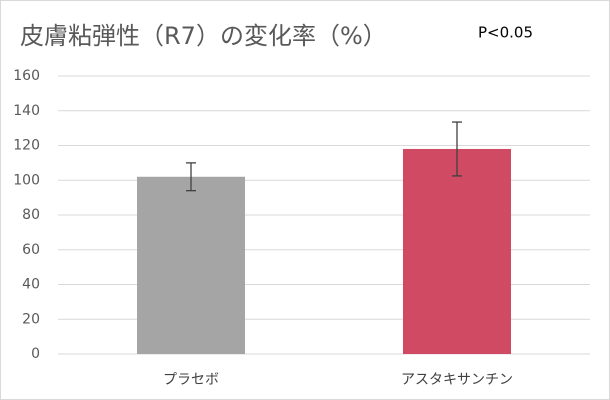 This screenshot has height=400, width=610. I want to click on annotation: P<0.05, so click(505, 33).